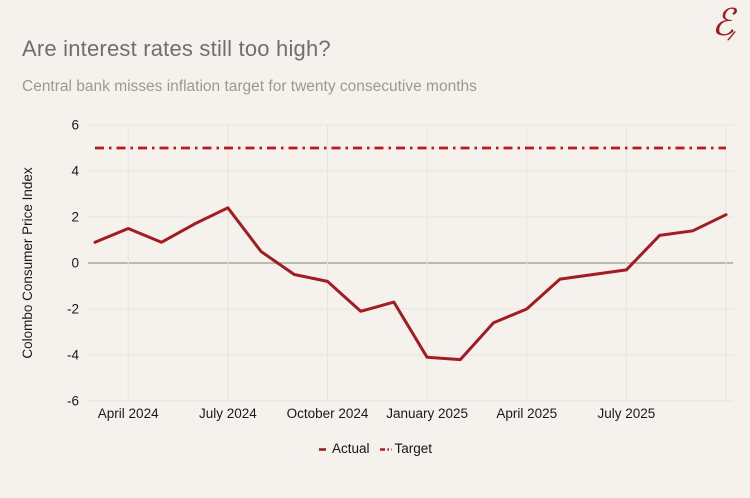  Describe the element at coordinates (413, 448) in the screenshot. I see `legend-label-target: Target` at that location.